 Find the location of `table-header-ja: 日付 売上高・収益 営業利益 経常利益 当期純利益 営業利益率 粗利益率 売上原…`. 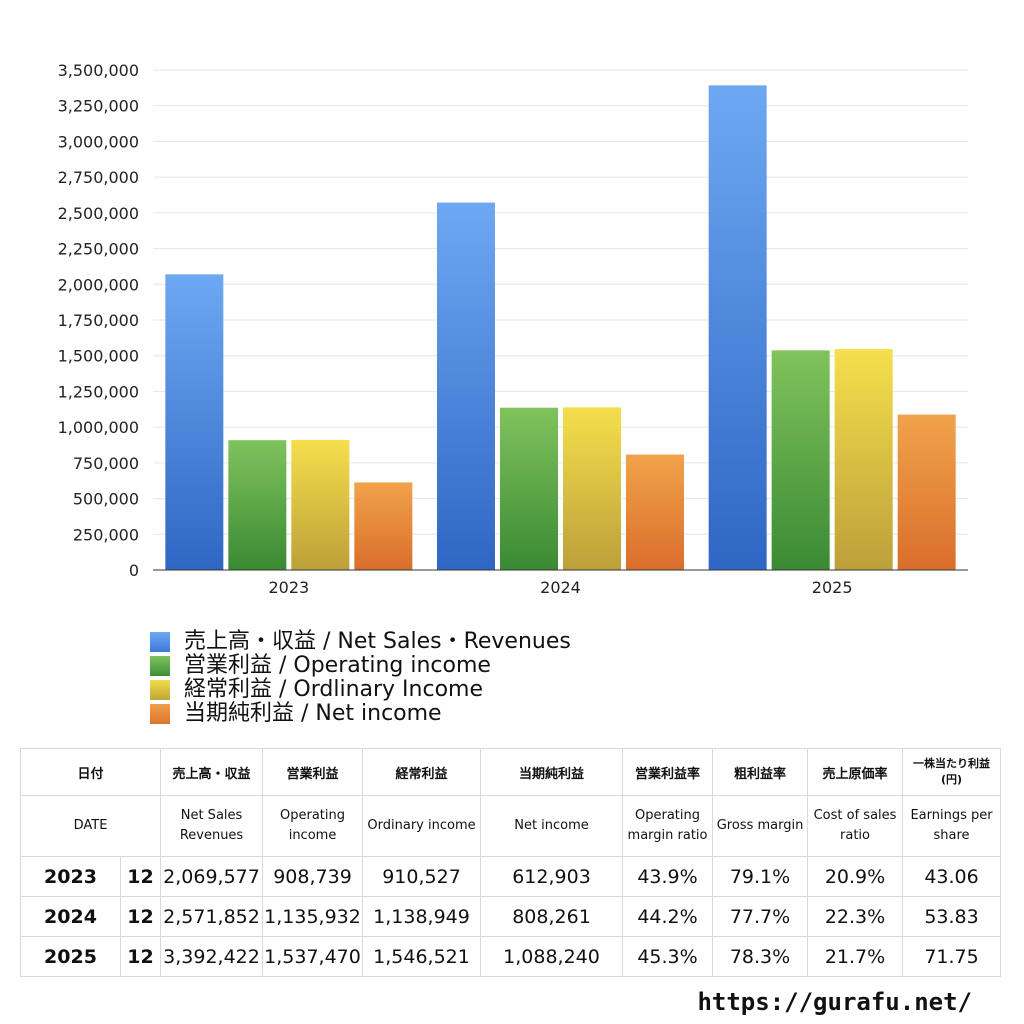

table-header-ja: 日付 売上高・収益 営業利益 経常利益 当期純利益 営業利益率 粗利益率 売上原… is located at coordinates (510, 772).